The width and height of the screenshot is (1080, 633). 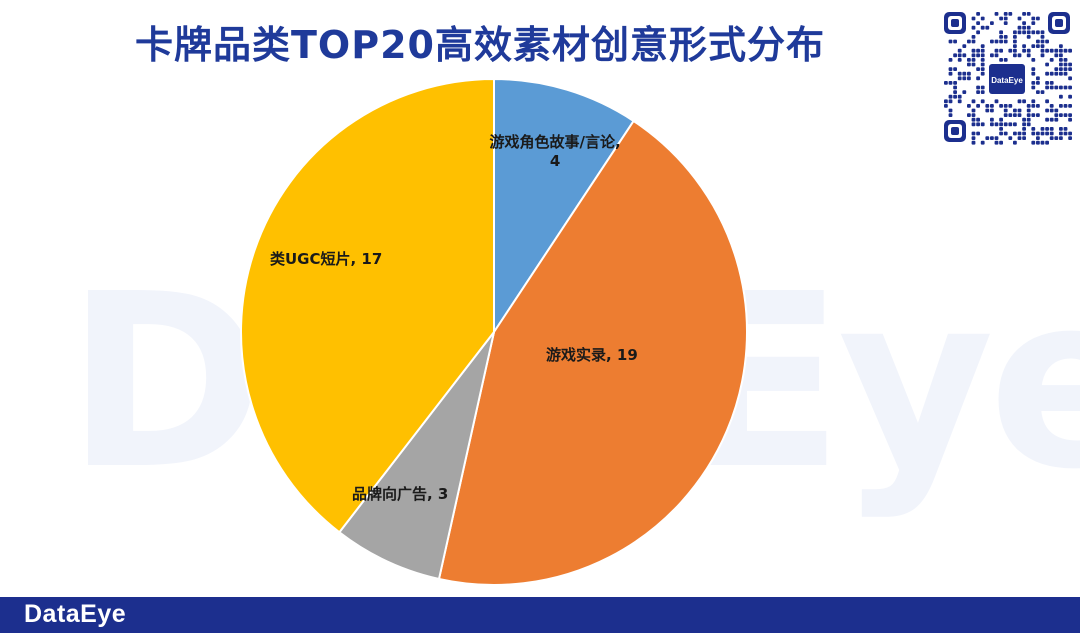 What do you see at coordinates (75, 614) in the screenshot?
I see `footer-logo: DataEye` at bounding box center [75, 614].